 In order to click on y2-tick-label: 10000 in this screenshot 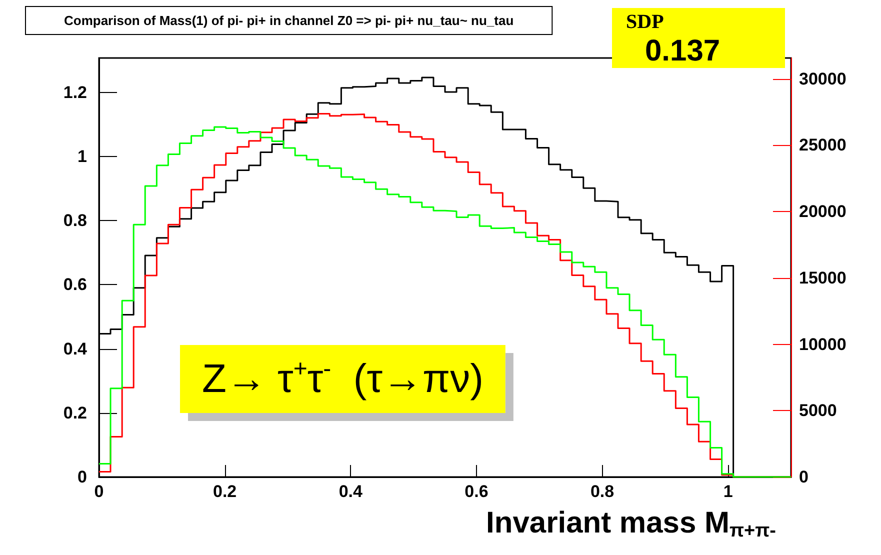, I will do `click(822, 344)`.